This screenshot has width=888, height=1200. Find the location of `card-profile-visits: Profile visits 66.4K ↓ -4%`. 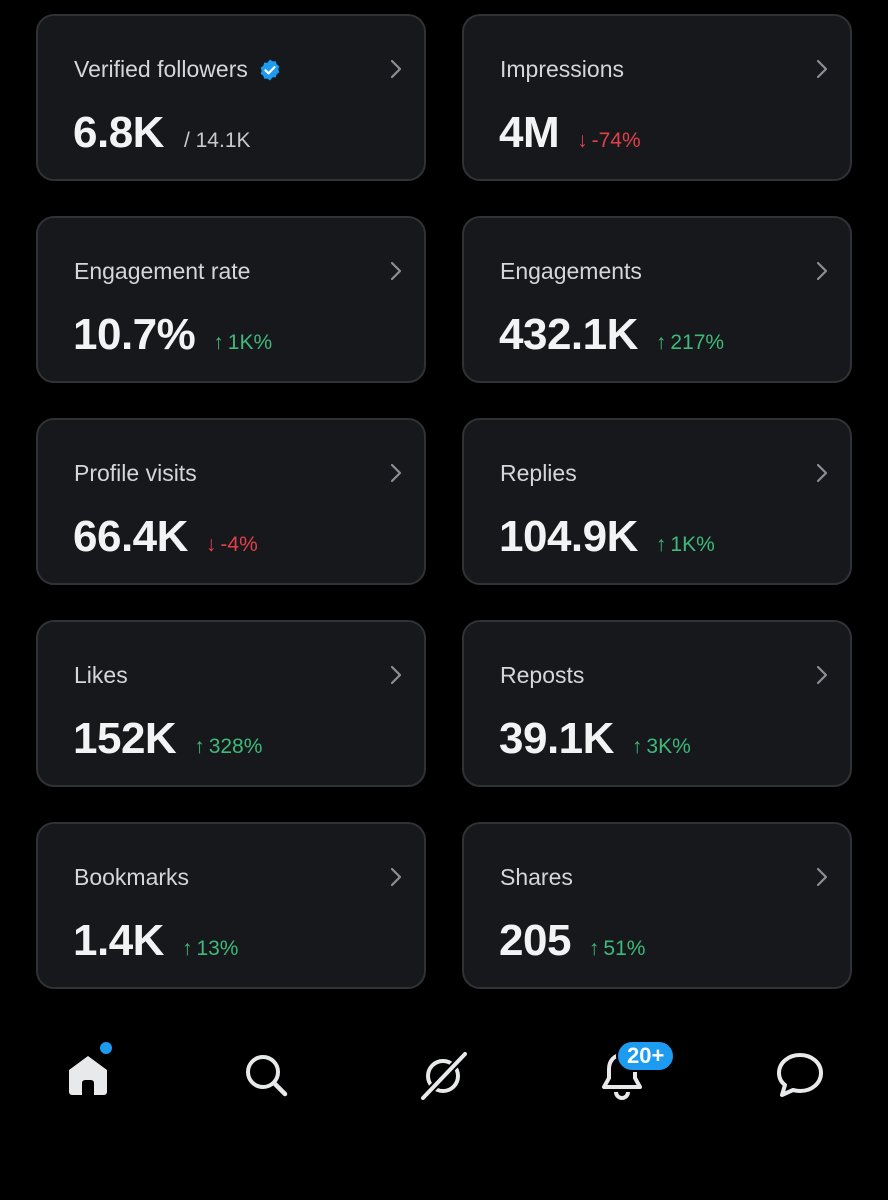

card-profile-visits: Profile visits 66.4K ↓ -4% is located at coordinates (231, 501).